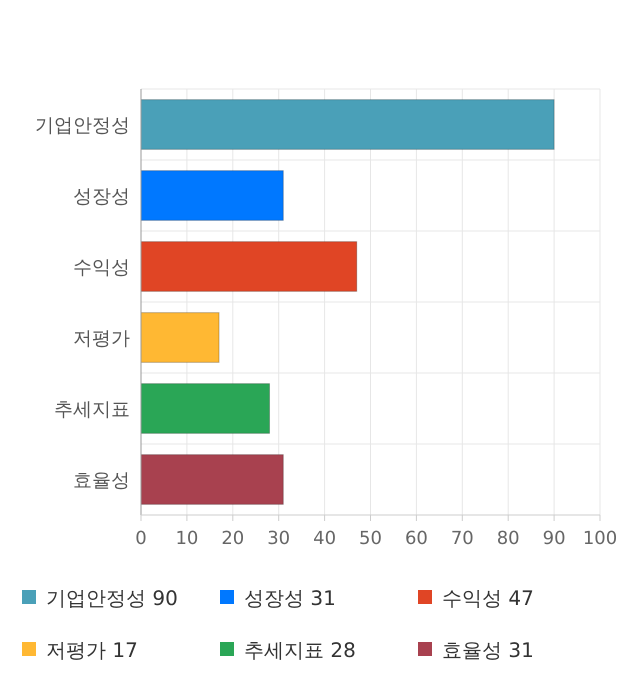  What do you see at coordinates (600, 538) in the screenshot?
I see `x-tick-label: 100` at bounding box center [600, 538].